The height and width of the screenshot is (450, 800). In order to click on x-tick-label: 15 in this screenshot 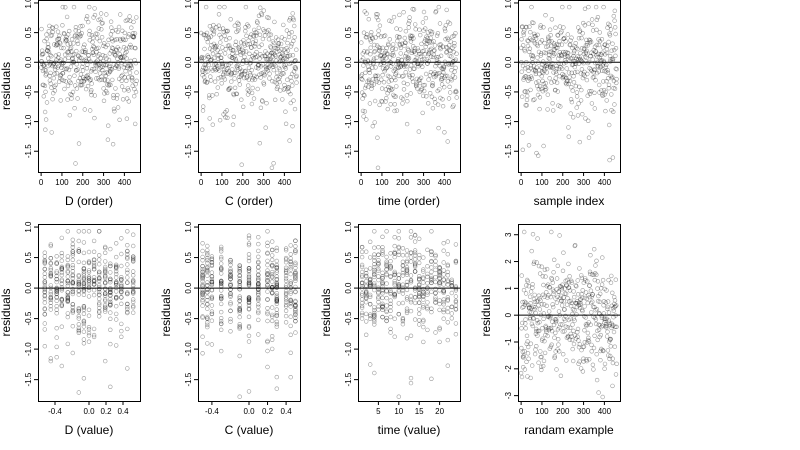, I will do `click(419, 411)`.